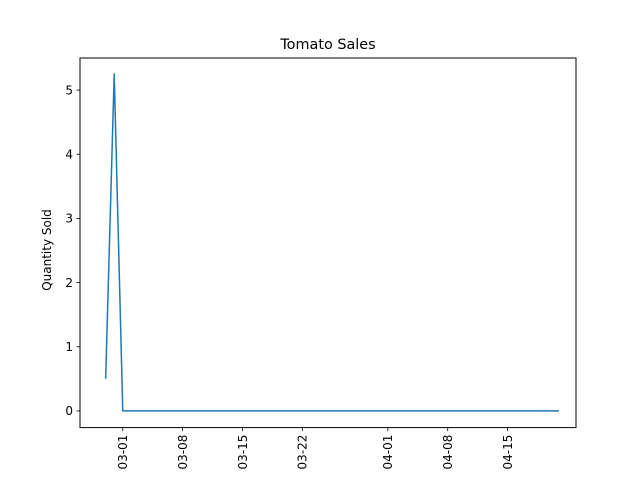 The width and height of the screenshot is (640, 480). What do you see at coordinates (327, 45) in the screenshot?
I see `chart-title: Tomato Sales` at bounding box center [327, 45].